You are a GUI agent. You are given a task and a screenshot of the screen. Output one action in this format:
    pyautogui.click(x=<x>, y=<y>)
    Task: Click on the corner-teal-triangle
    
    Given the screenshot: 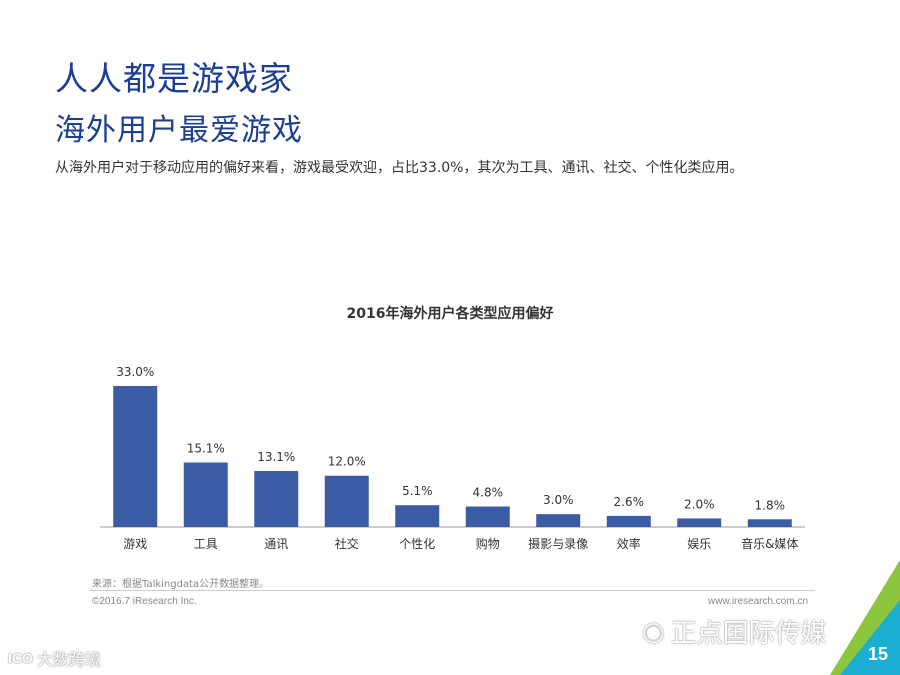 What is the action you would take?
    pyautogui.click(x=870, y=637)
    